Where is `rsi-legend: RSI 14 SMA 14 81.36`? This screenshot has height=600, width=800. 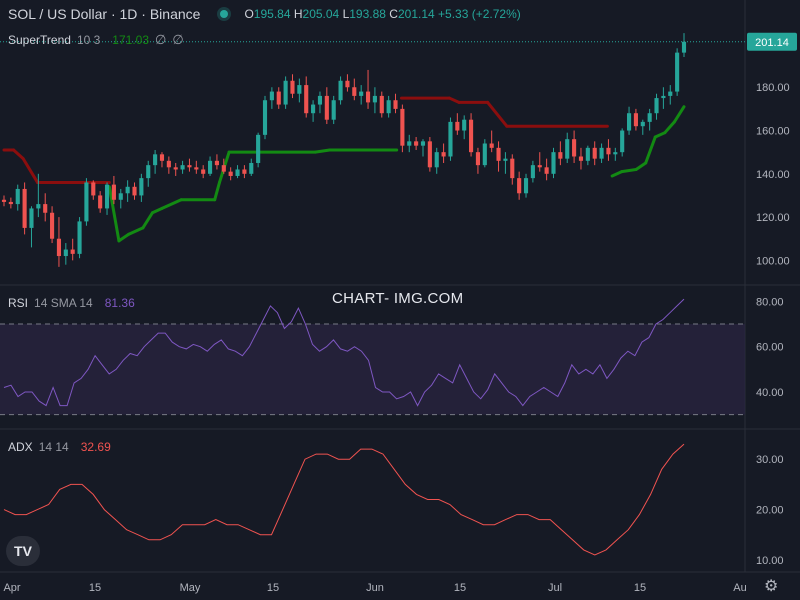
rsi-legend: RSI 14 SMA 14 81.36 is located at coordinates (71, 303).